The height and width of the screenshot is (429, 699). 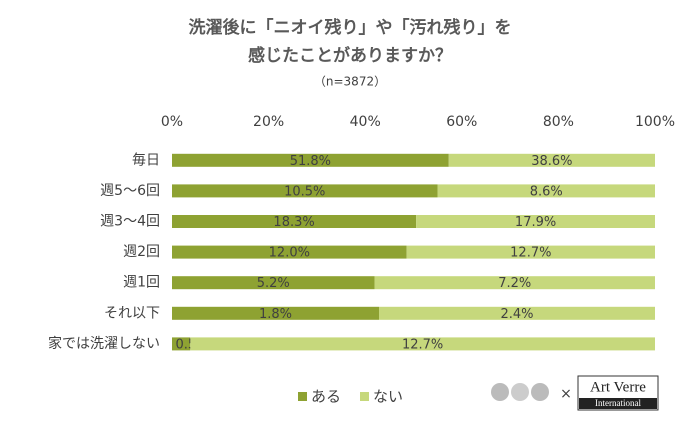 I want to click on x-tick-label: 100%, so click(x=655, y=122).